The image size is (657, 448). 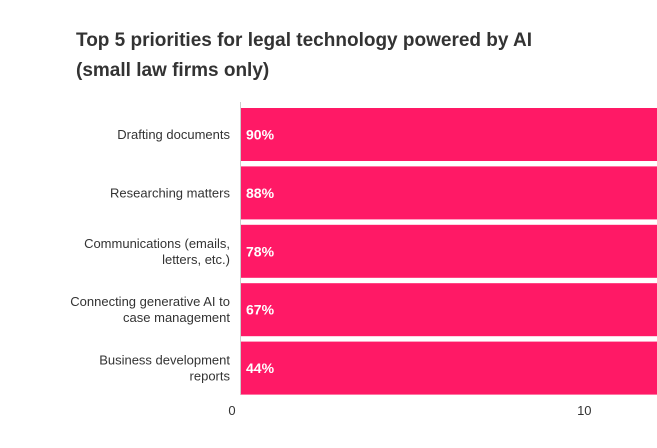 What do you see at coordinates (173, 70) in the screenshot?
I see `chart-title-line-2: (small law firms only)` at bounding box center [173, 70].